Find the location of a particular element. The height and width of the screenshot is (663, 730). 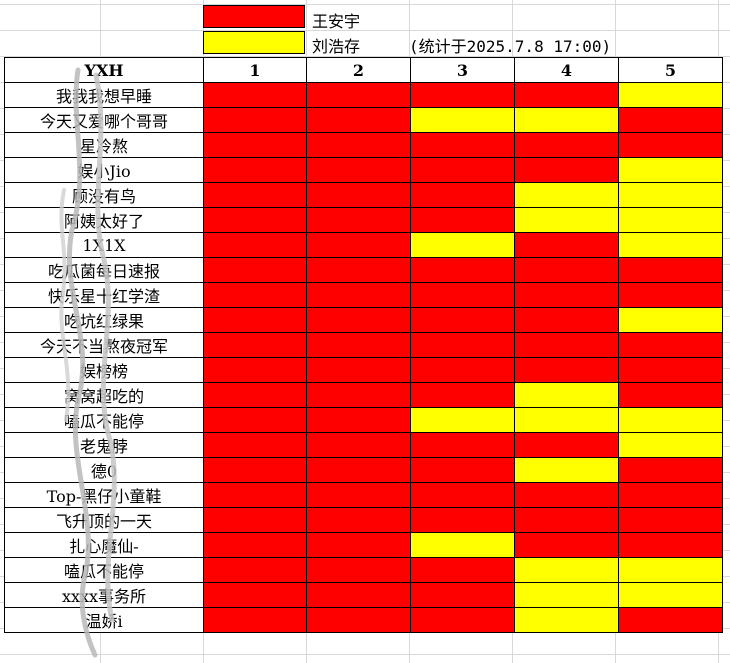

row-name-cell: 窝窝超吃的 is located at coordinates (104, 395).